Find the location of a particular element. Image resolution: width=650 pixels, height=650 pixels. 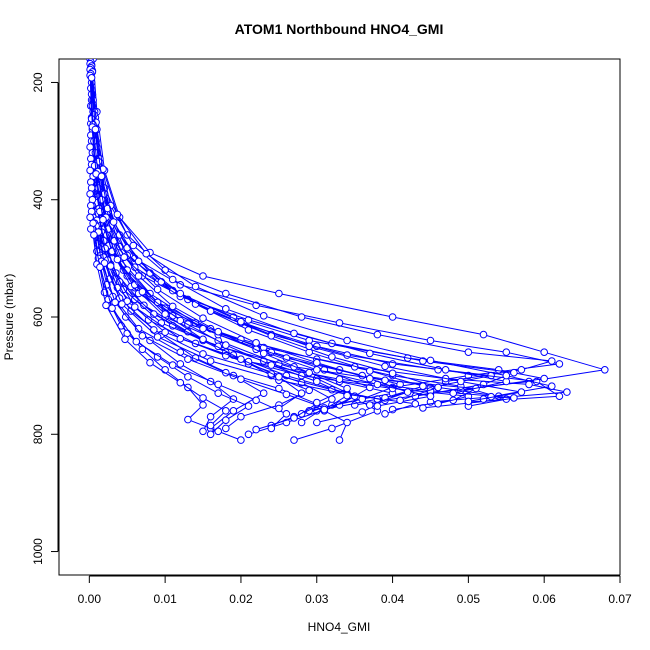

y-tick-label: 600 is located at coordinates (38, 317).